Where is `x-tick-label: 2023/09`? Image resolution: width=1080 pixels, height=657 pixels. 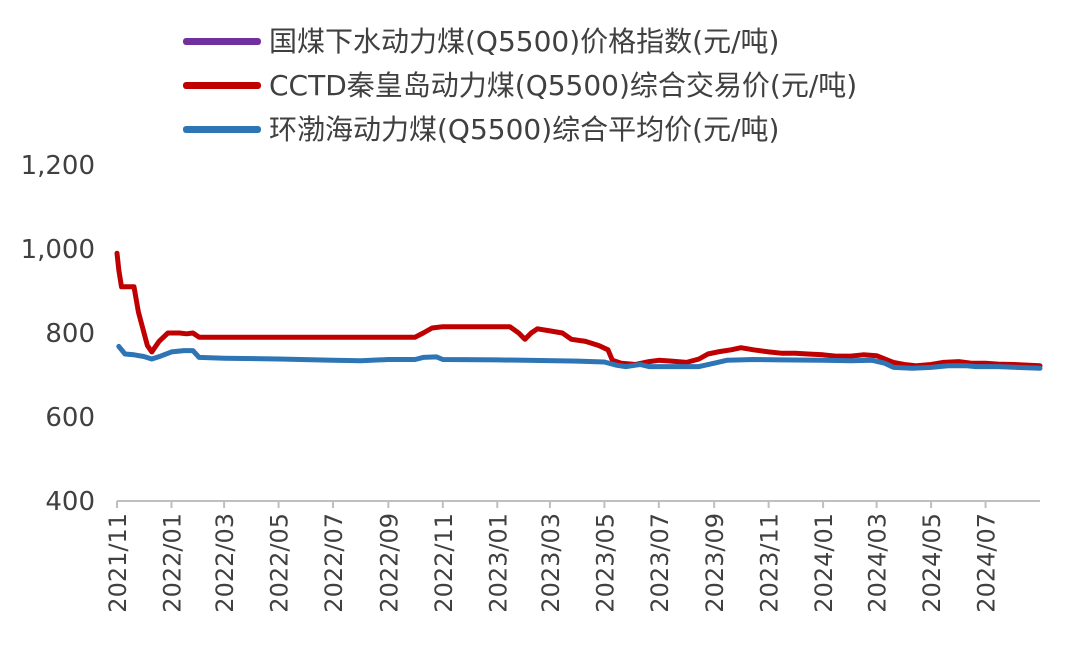
x-tick-label: 2023/09 is located at coordinates (715, 563).